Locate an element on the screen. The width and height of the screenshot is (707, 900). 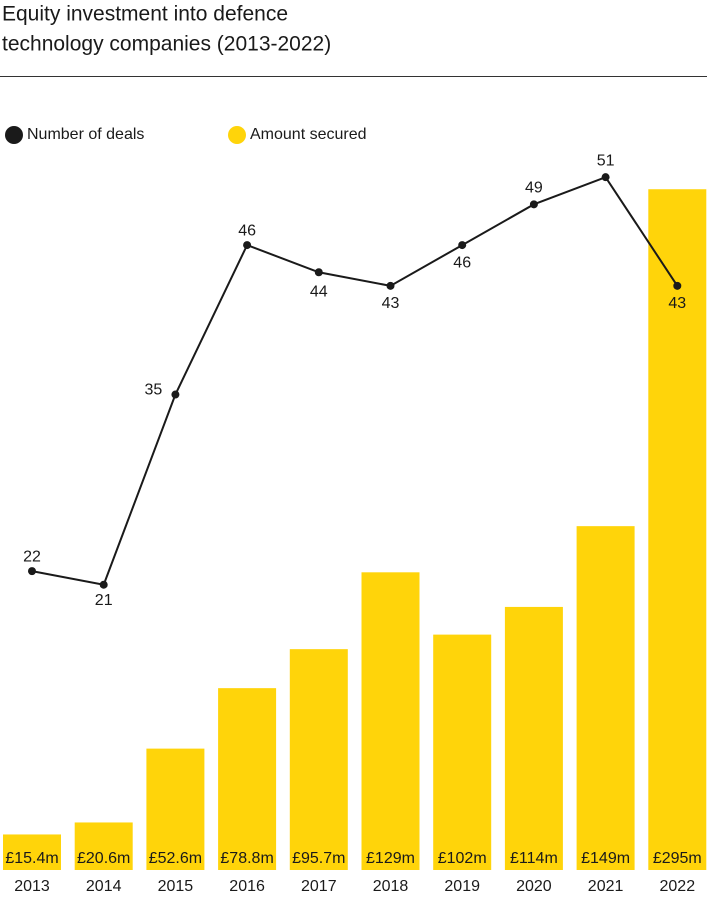
bar-value-label: £78.8m is located at coordinates (246, 858).